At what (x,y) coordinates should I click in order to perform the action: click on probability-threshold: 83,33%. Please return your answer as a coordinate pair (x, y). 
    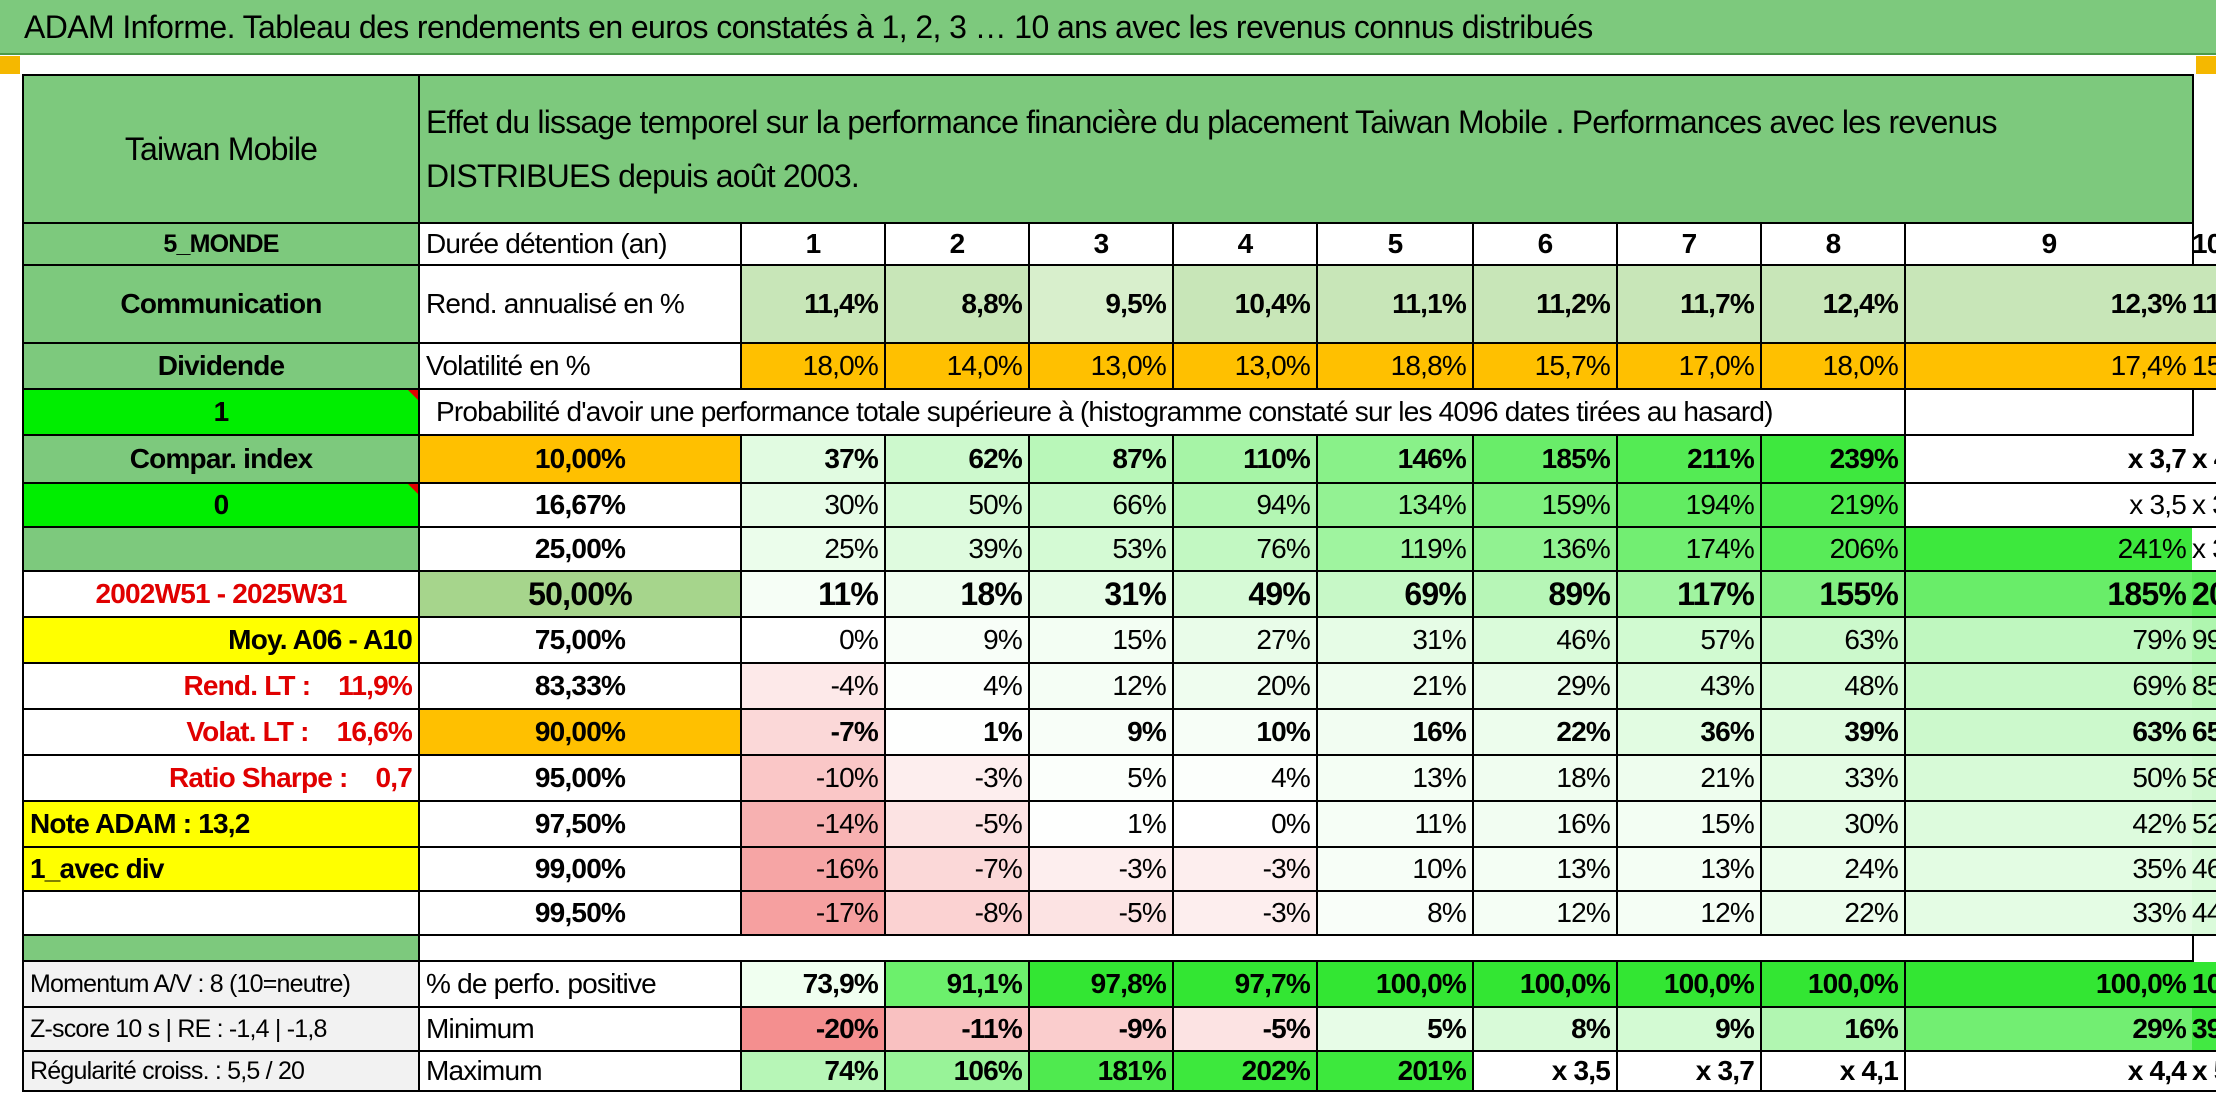
    Looking at the image, I should click on (581, 687).